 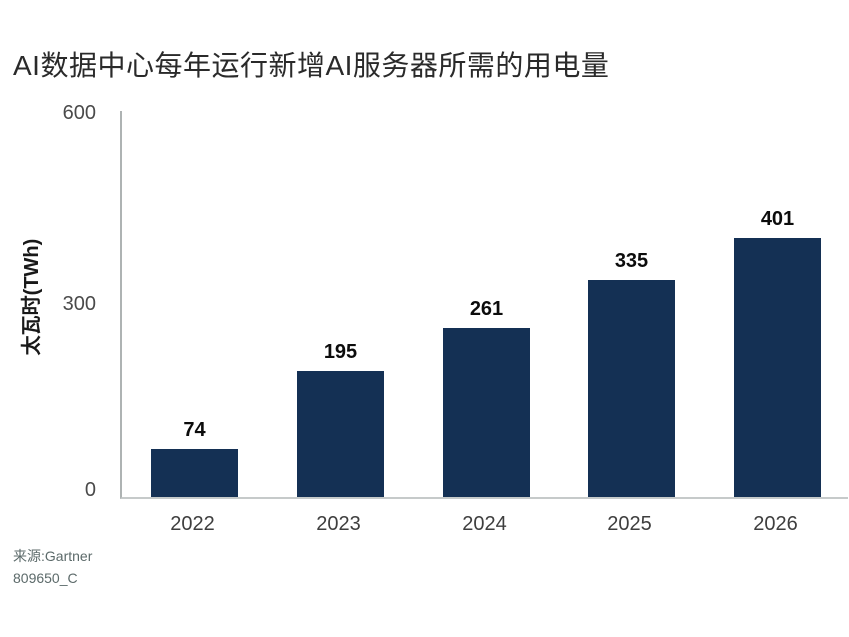 What do you see at coordinates (79, 304) in the screenshot?
I see `y-tick-300: 300` at bounding box center [79, 304].